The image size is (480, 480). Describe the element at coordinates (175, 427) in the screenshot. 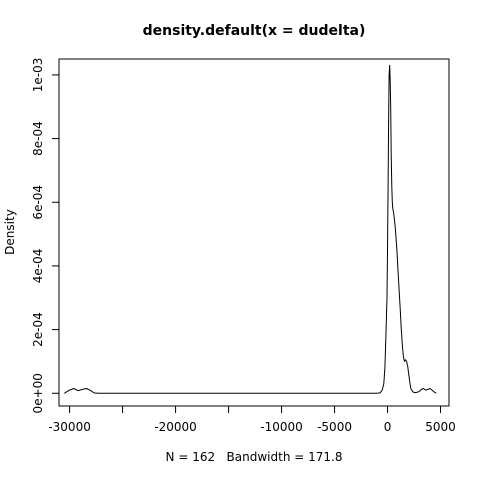

I see `x-tick-label: -20000` at that location.